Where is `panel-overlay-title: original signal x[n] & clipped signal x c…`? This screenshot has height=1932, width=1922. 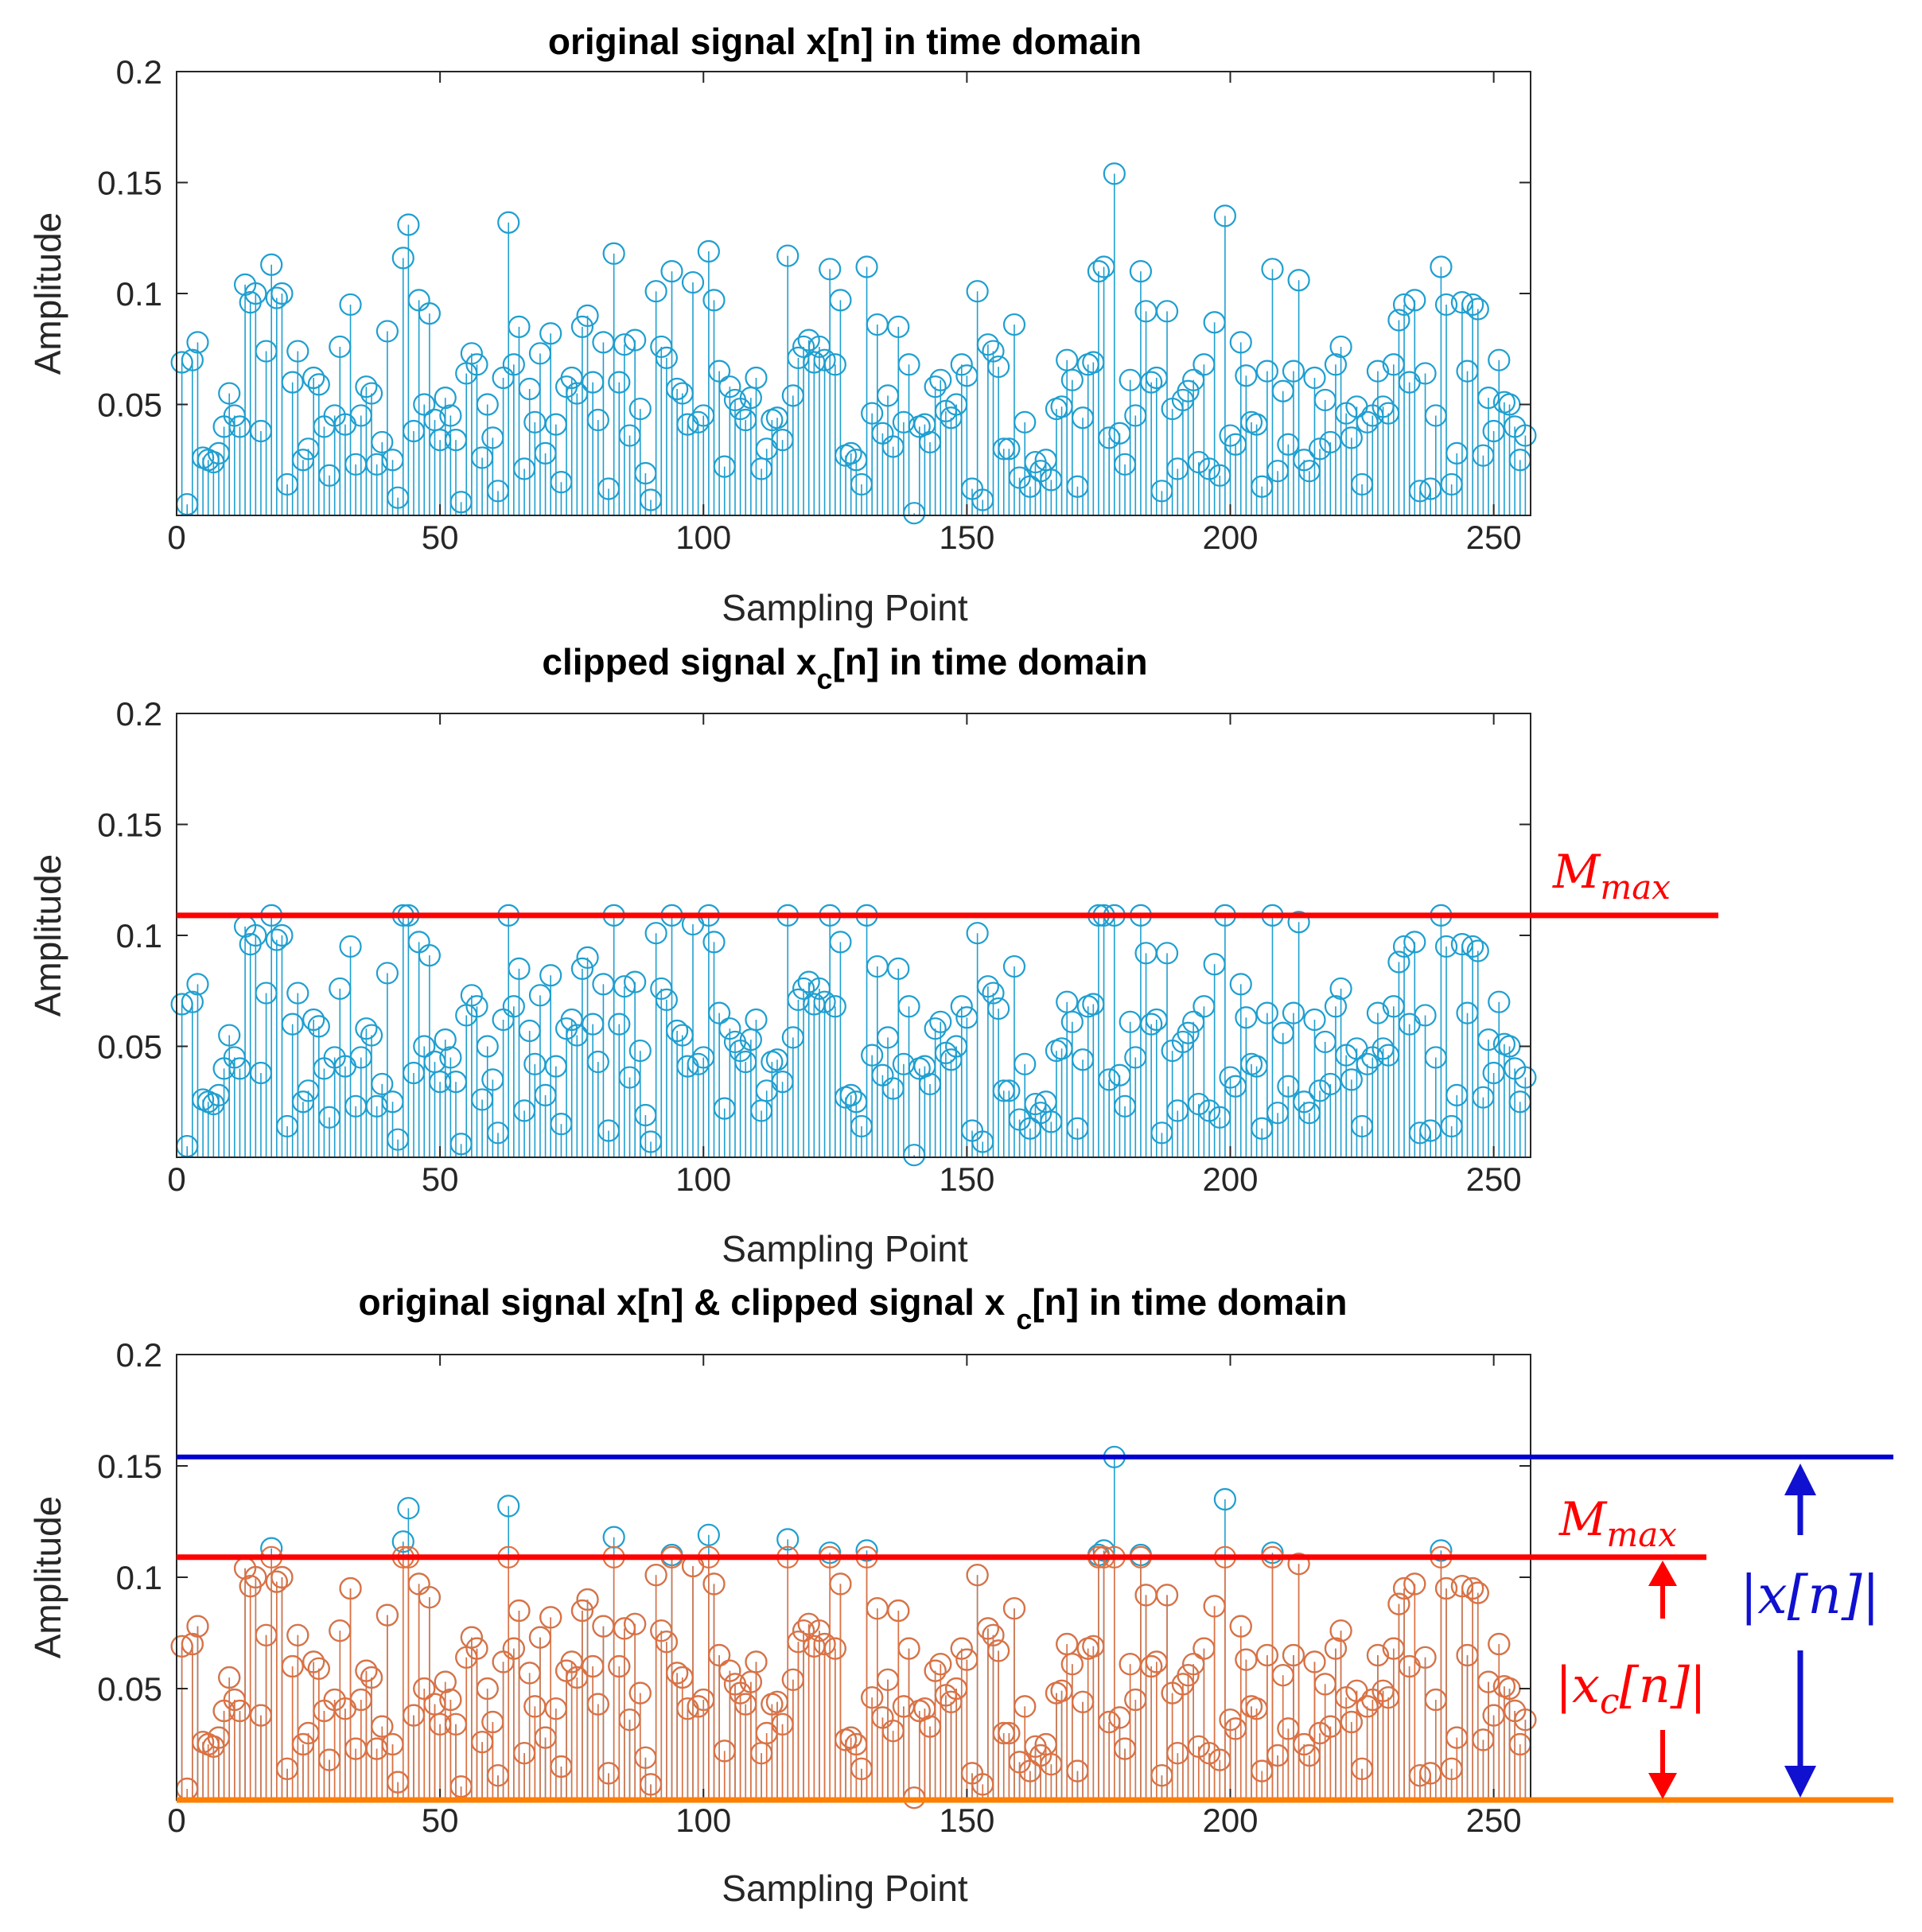 panel-overlay-title: original signal x[n] & clipped signal x c… is located at coordinates (854, 1308).